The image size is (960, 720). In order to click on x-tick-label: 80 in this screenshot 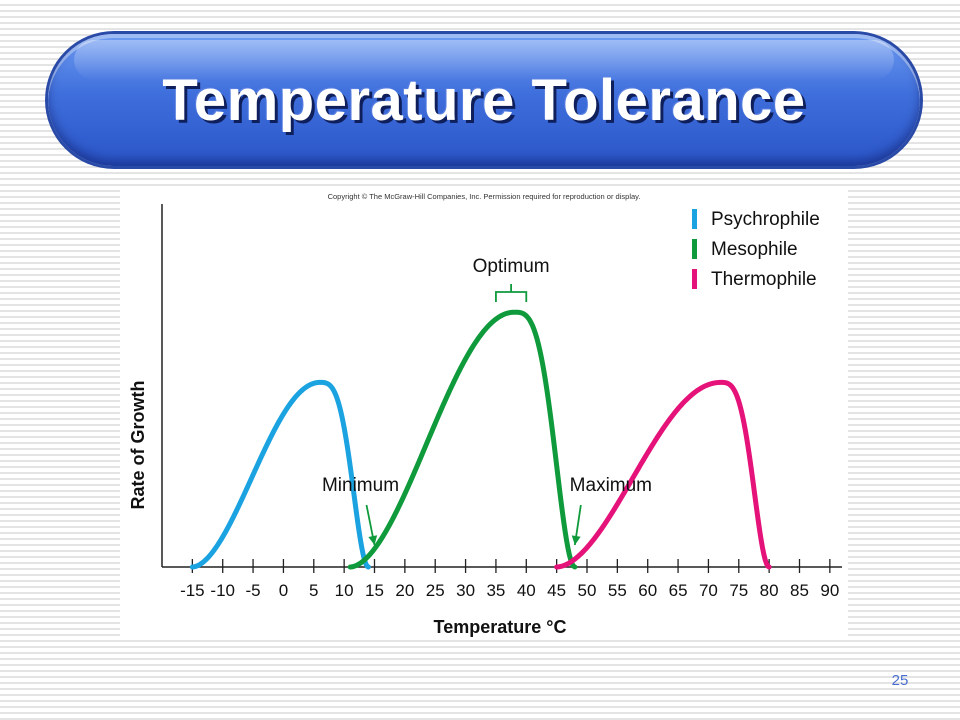, I will do `click(769, 590)`.